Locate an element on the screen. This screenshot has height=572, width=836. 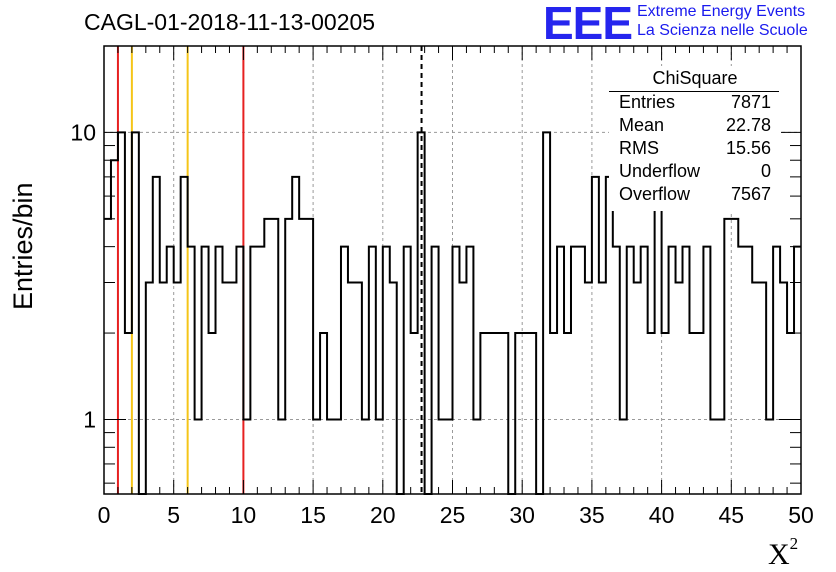
stats-value: 22.78 is located at coordinates (748, 125).